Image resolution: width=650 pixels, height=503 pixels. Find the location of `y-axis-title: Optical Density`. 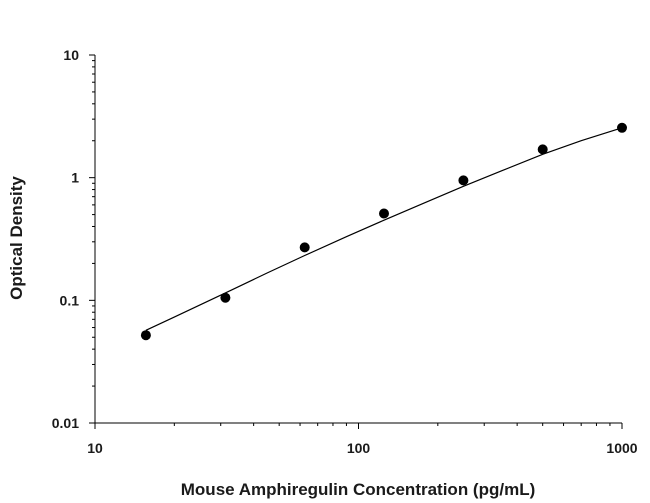

y-axis-title: Optical Density is located at coordinates (16, 238).